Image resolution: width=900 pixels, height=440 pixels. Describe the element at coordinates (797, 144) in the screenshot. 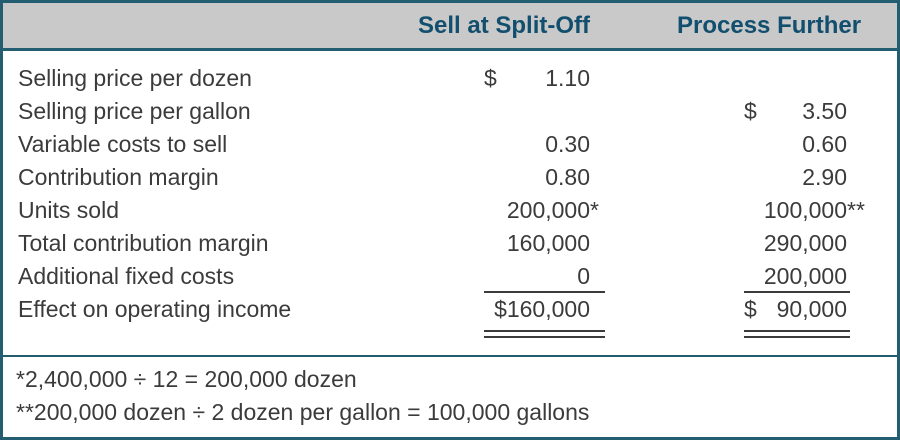

I see `cell-process-further: 0.60` at that location.